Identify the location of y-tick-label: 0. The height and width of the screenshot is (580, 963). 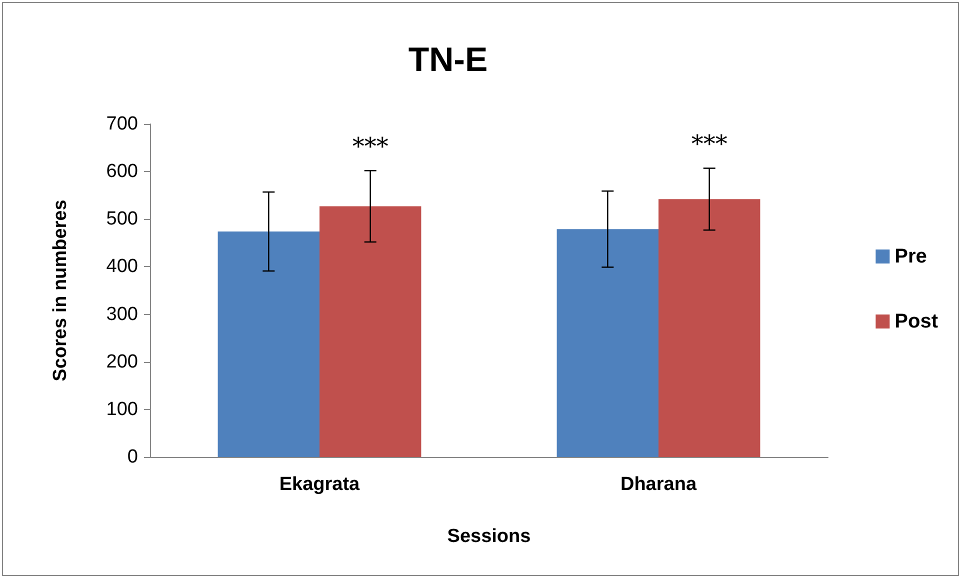
(132, 457).